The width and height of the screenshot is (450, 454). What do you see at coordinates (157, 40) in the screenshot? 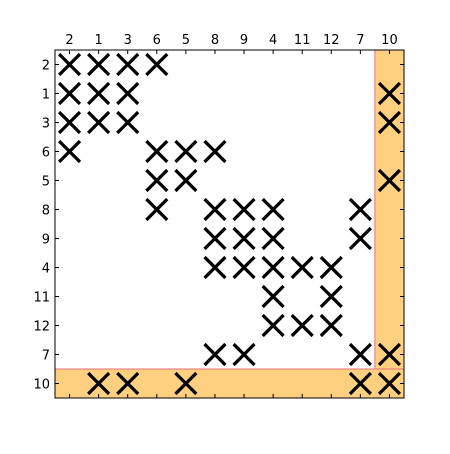
I see `x-tick-label: 6` at bounding box center [157, 40].